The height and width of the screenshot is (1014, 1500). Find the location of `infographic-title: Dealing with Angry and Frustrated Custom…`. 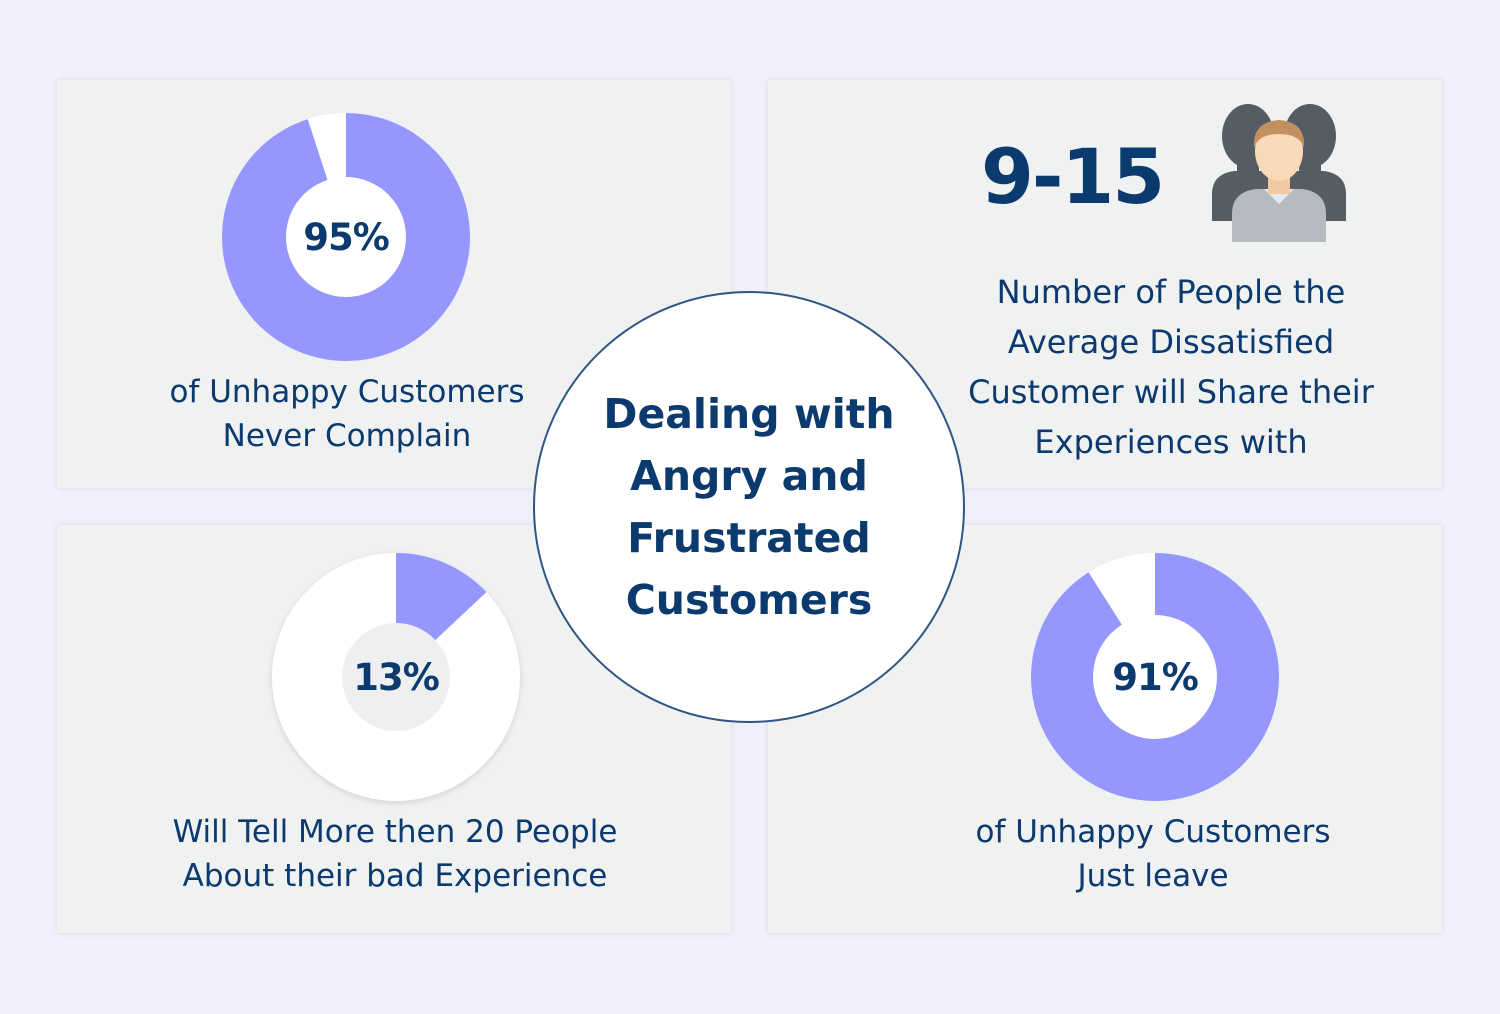

infographic-title: Dealing with Angry and Frustrated Custom… is located at coordinates (749, 507).